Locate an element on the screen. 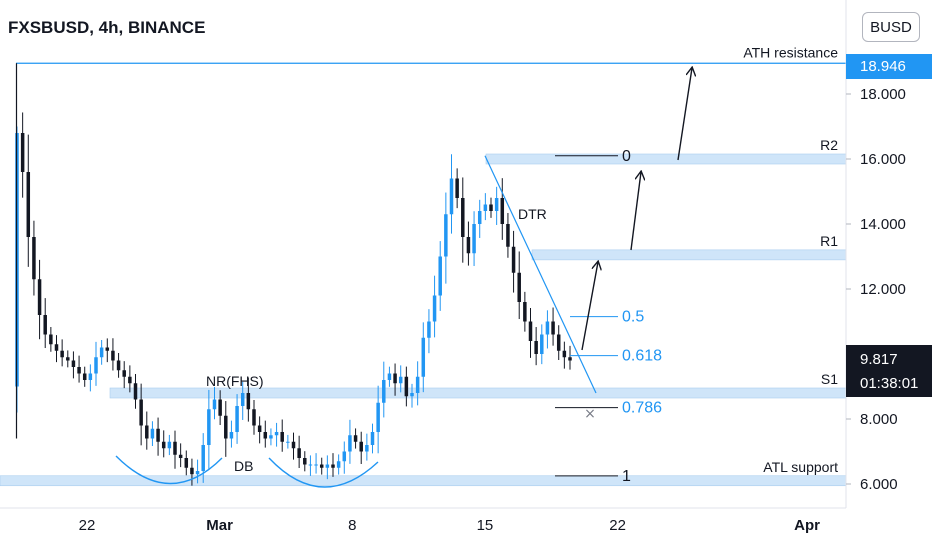 The height and width of the screenshot is (550, 932). level-label: S1 is located at coordinates (829, 379).